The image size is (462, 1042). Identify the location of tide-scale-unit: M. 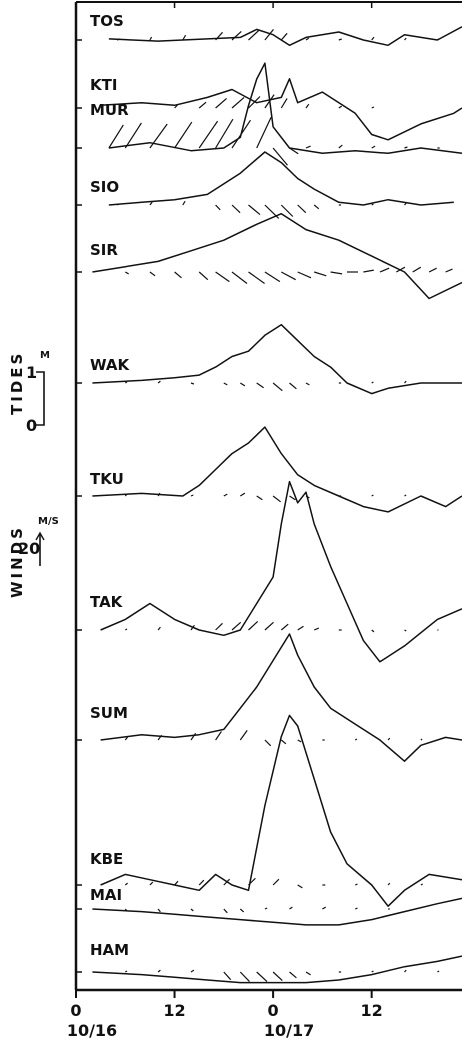
(45, 355).